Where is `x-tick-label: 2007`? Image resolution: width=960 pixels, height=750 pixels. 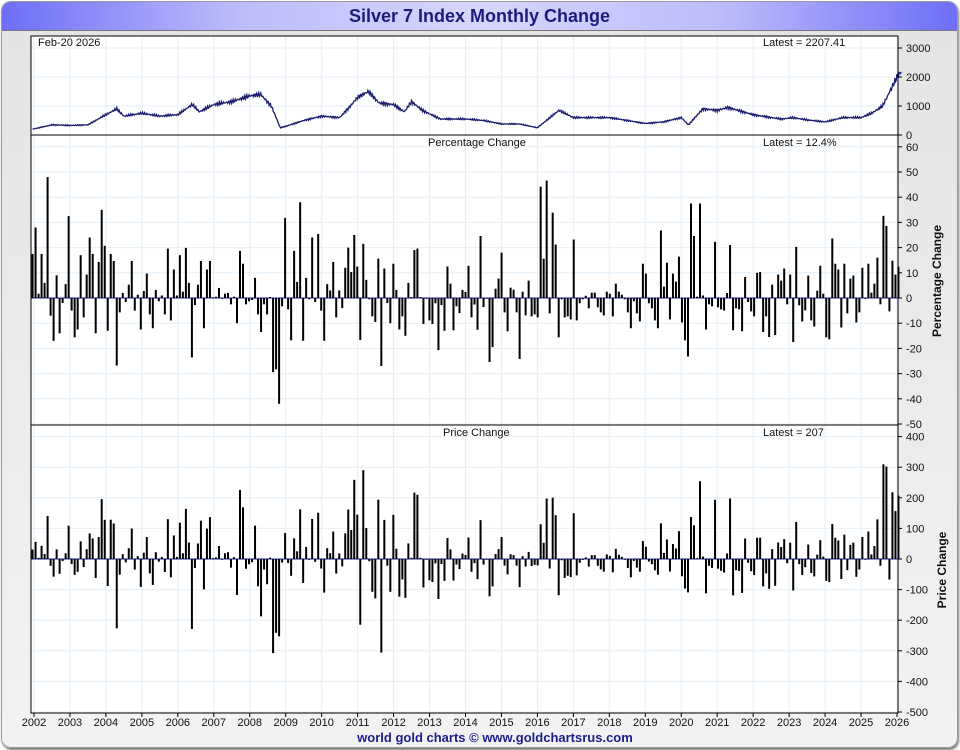 x-tick-label: 2007 is located at coordinates (214, 723).